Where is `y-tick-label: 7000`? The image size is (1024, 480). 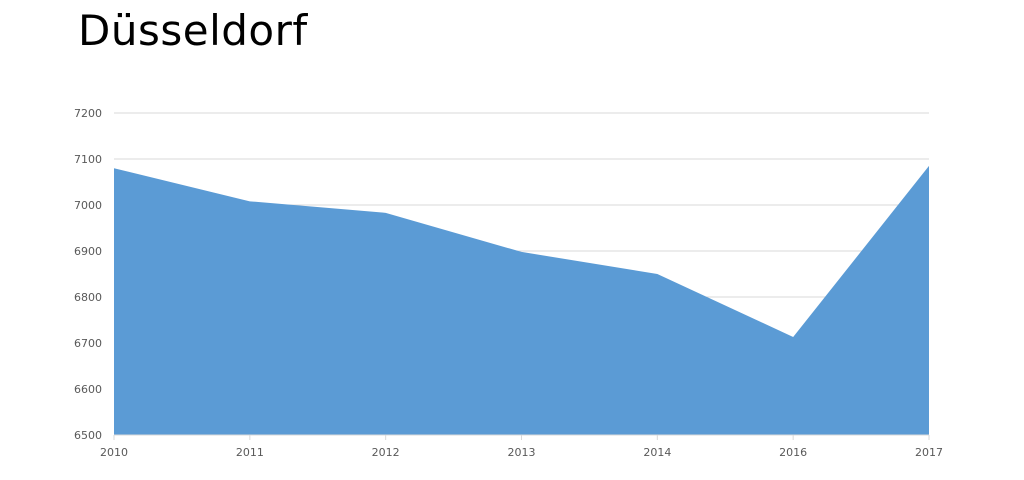
y-tick-label: 7000 is located at coordinates (88, 205).